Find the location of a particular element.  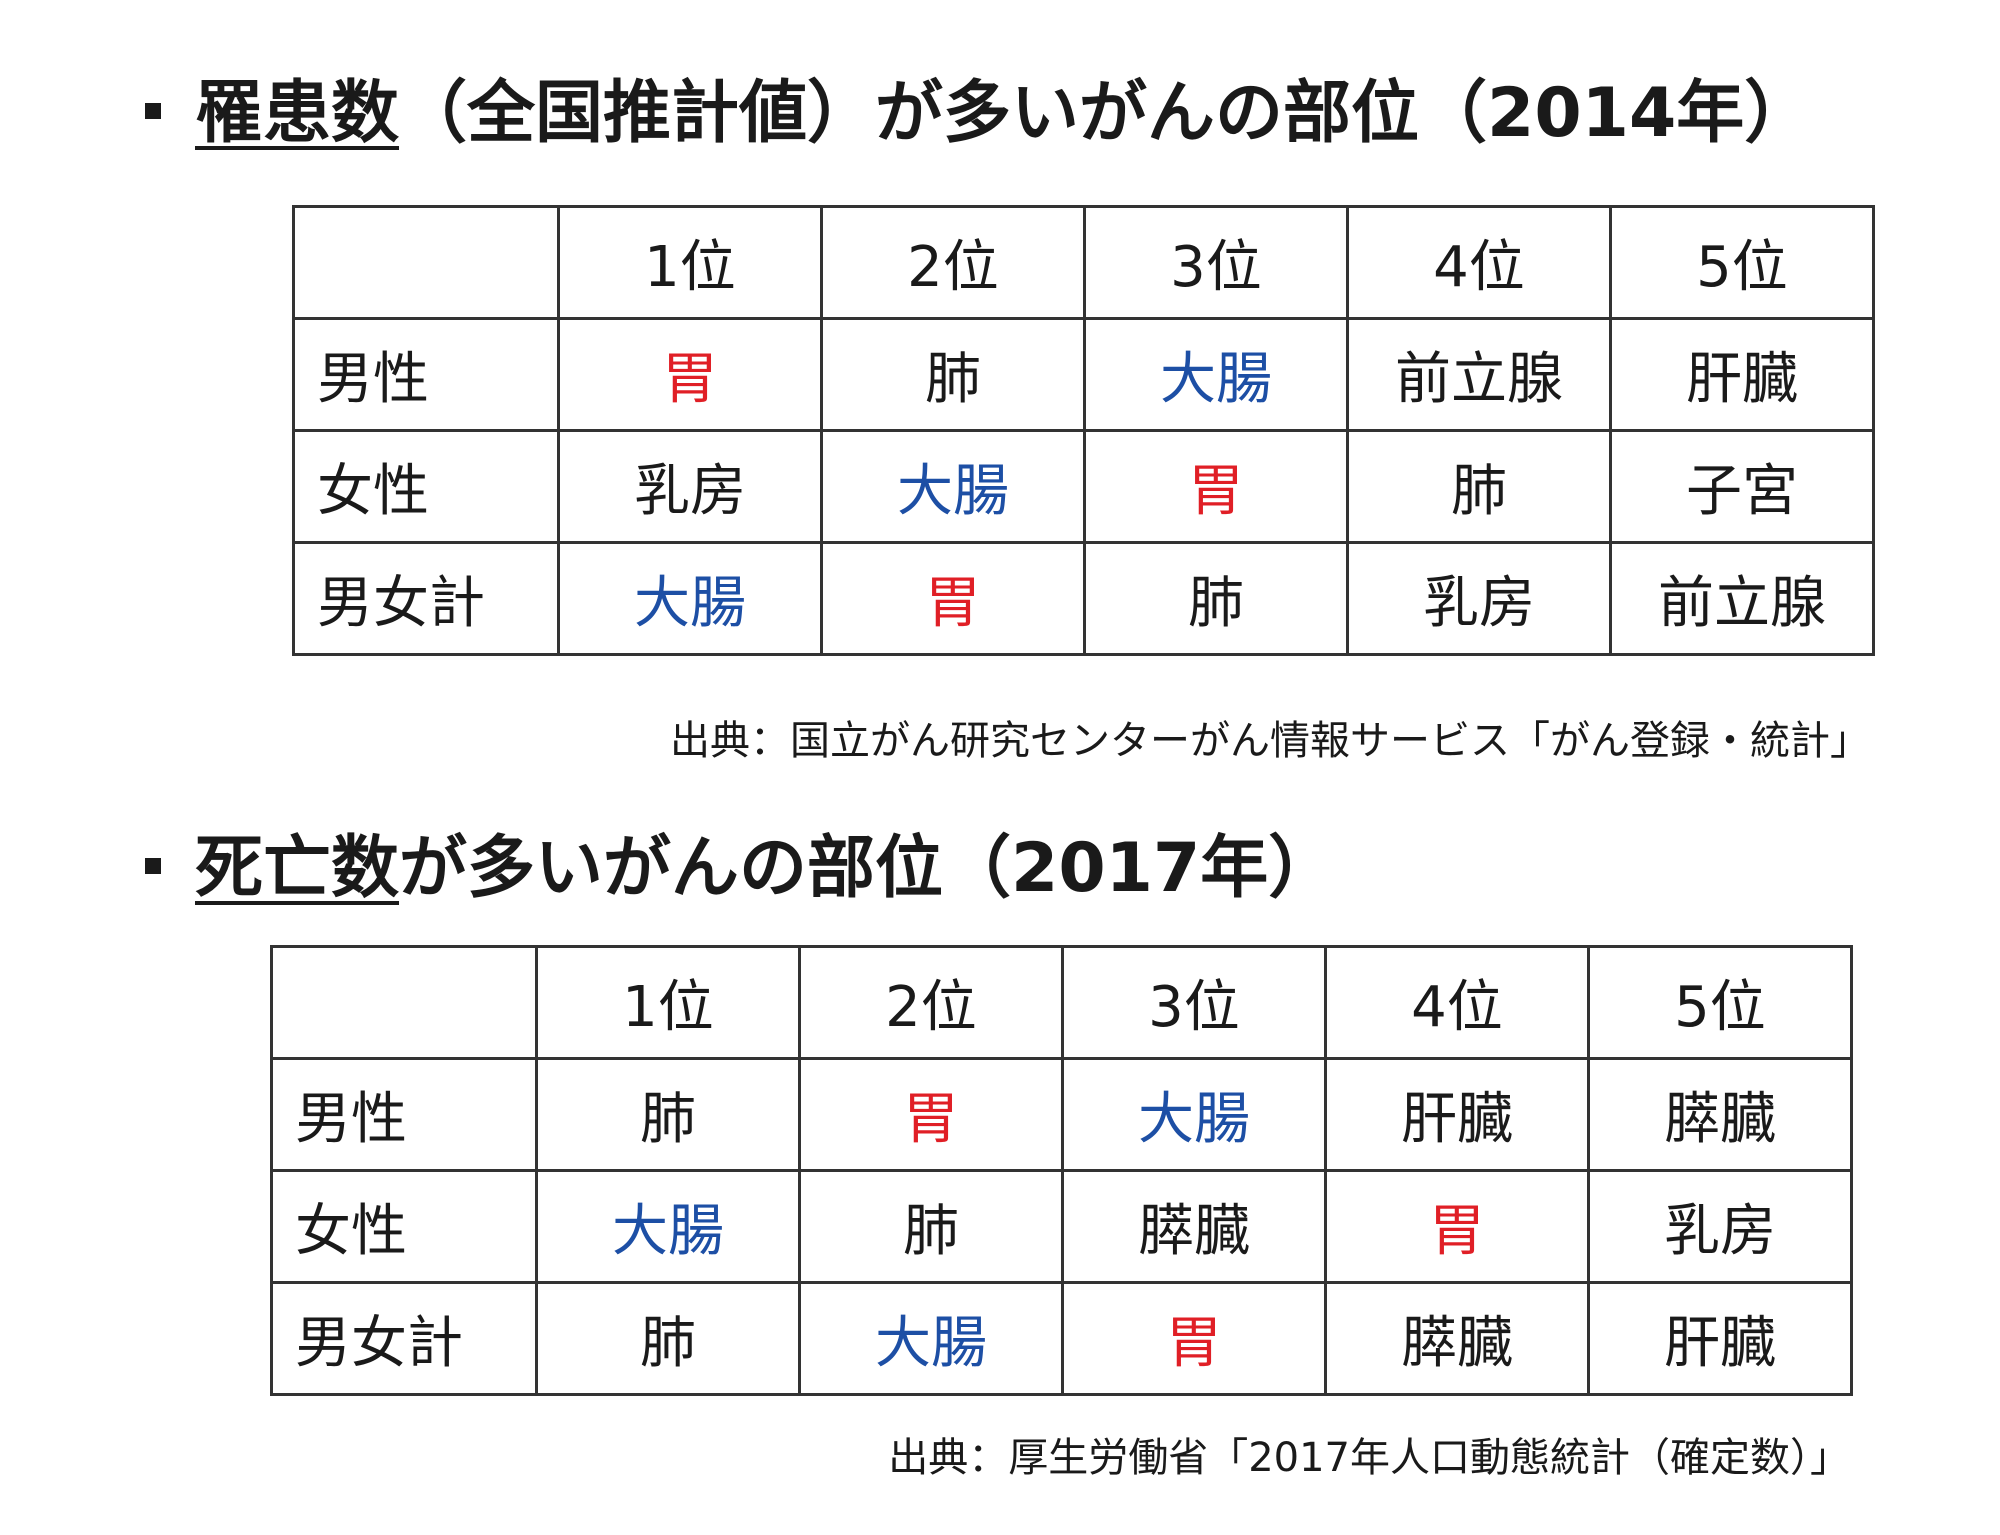

mortality-section-title: 死亡数が多いがんの部位（2017年） is located at coordinates (740, 869).